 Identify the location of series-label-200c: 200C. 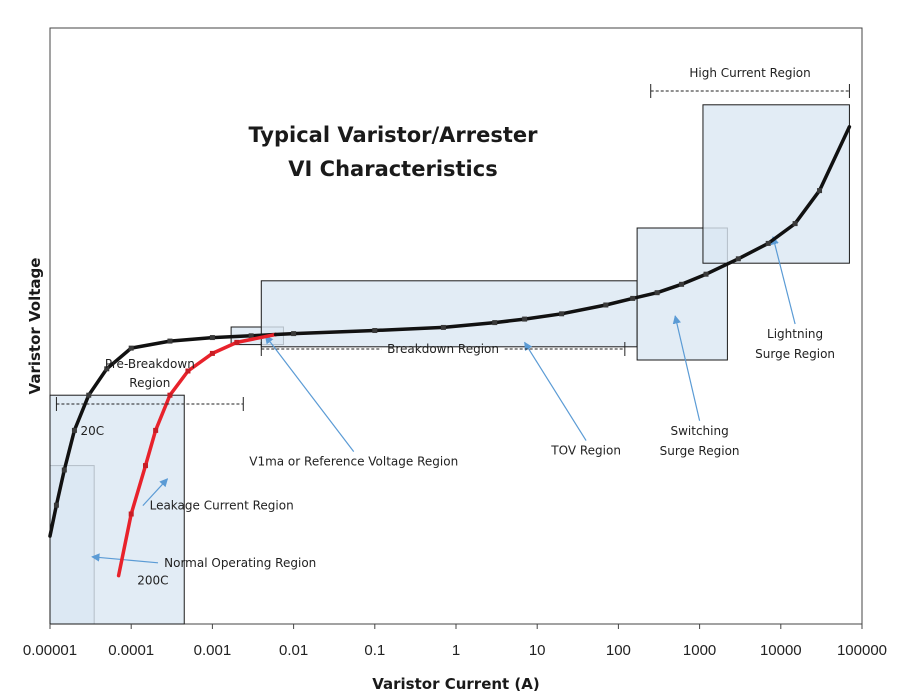
(152, 580).